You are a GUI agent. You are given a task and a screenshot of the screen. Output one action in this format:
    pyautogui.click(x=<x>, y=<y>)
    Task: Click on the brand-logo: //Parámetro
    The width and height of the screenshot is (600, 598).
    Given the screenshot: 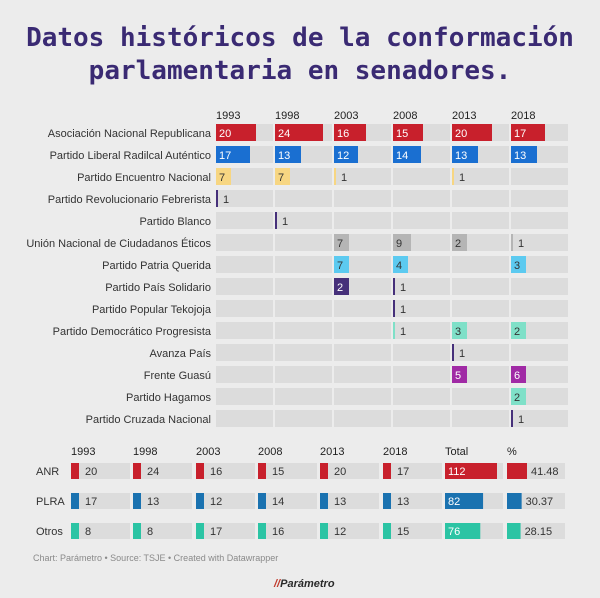 What is the action you would take?
    pyautogui.click(x=304, y=584)
    